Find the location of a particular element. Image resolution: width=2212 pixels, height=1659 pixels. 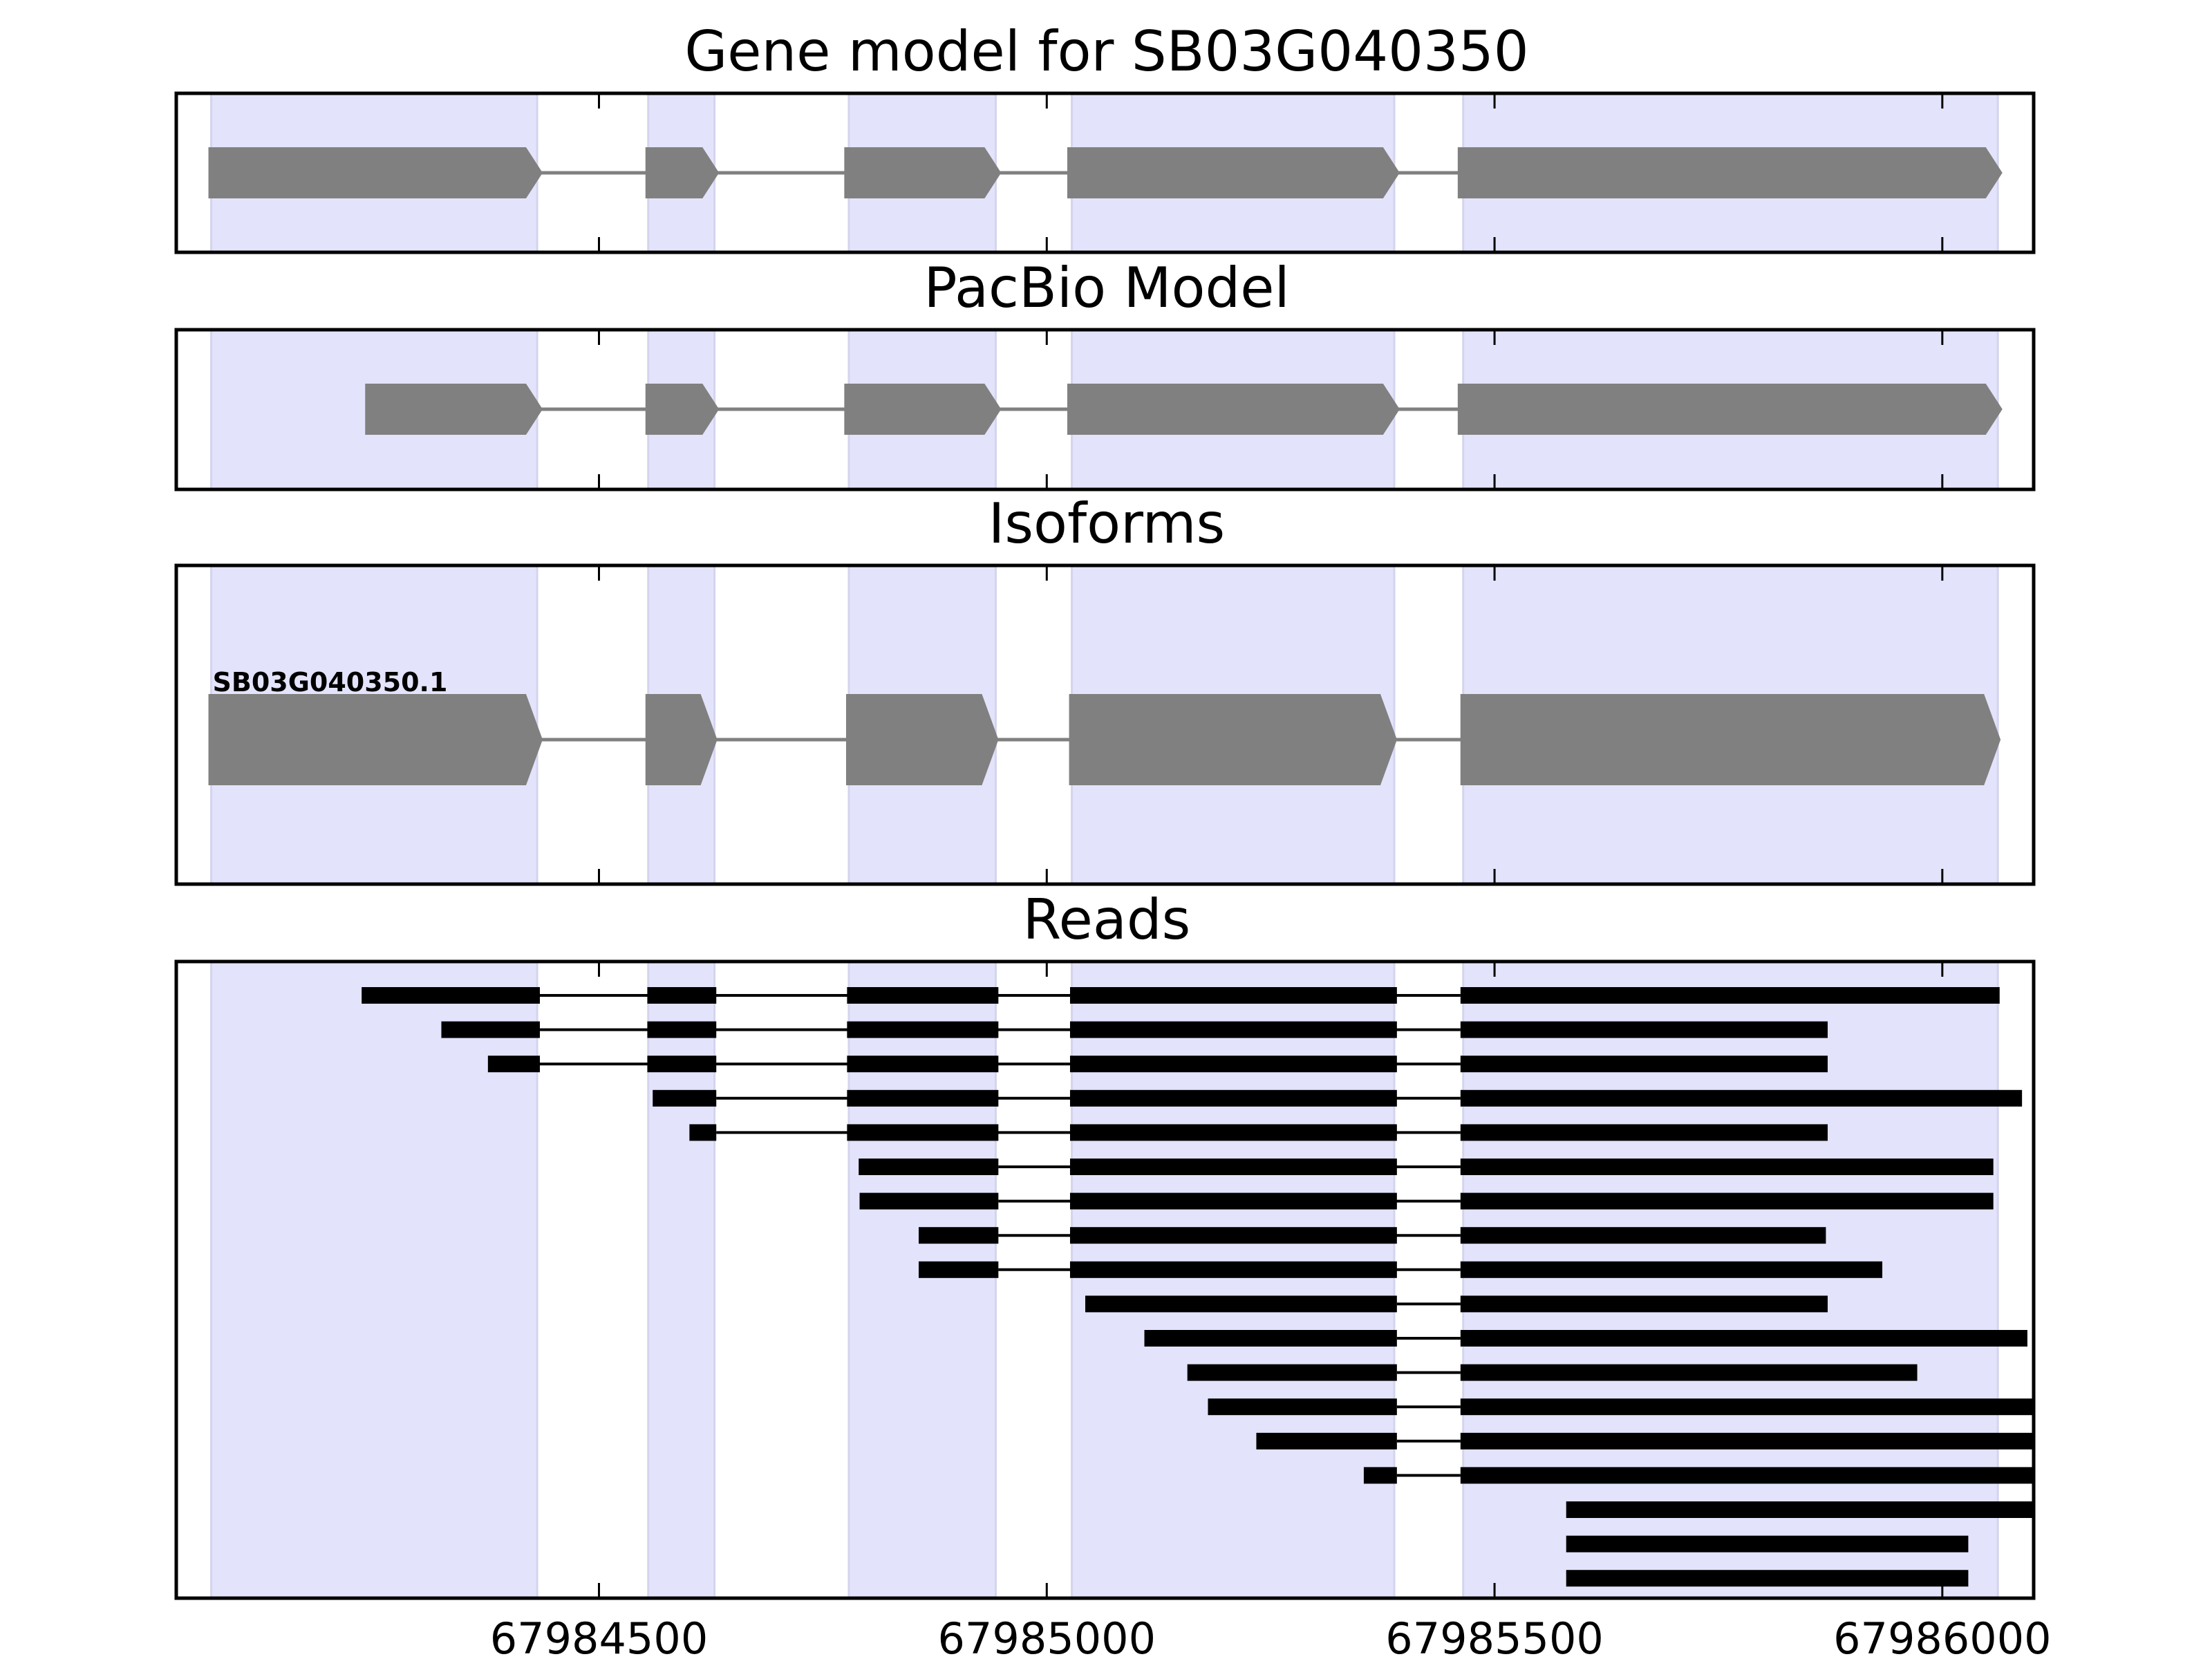

isoforms-title: Isoforms is located at coordinates (1106, 523).